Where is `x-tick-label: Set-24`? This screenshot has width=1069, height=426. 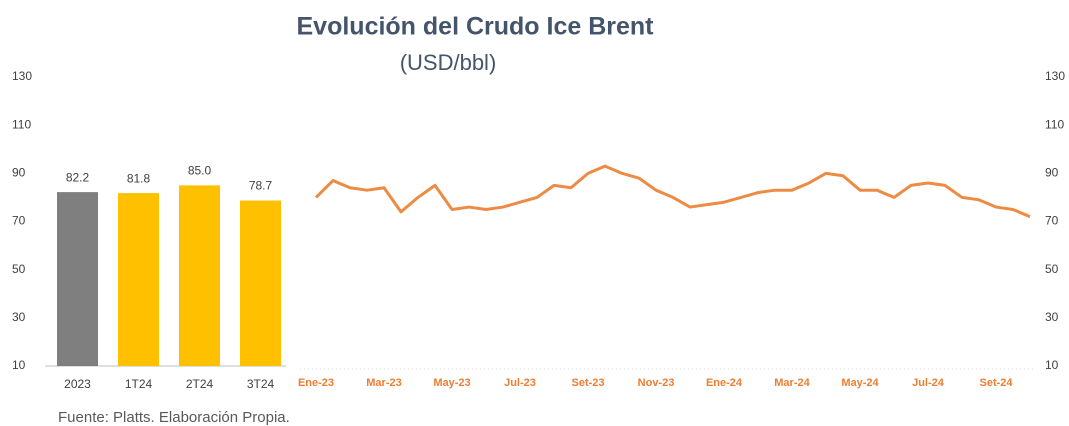 x-tick-label: Set-24 is located at coordinates (996, 383).